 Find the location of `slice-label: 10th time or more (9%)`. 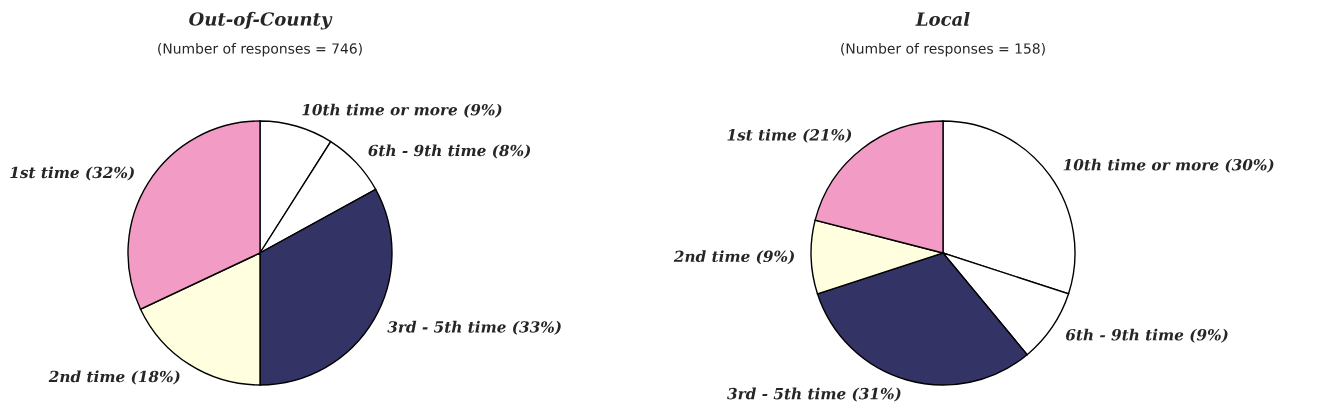

slice-label: 10th time or more (9%) is located at coordinates (402, 110).